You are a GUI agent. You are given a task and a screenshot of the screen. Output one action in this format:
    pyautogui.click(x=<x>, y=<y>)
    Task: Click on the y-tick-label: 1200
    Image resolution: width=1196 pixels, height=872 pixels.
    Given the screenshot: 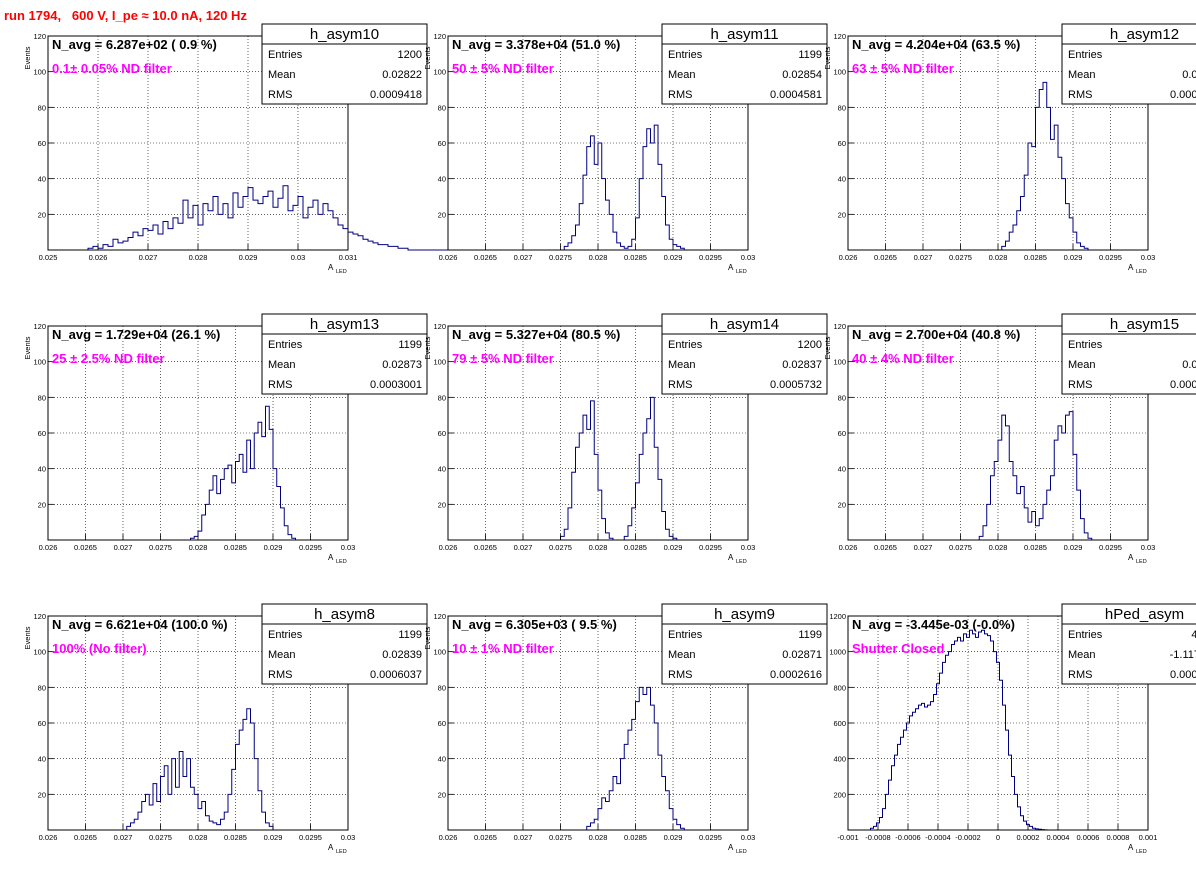 What is the action you would take?
    pyautogui.click(x=837, y=616)
    